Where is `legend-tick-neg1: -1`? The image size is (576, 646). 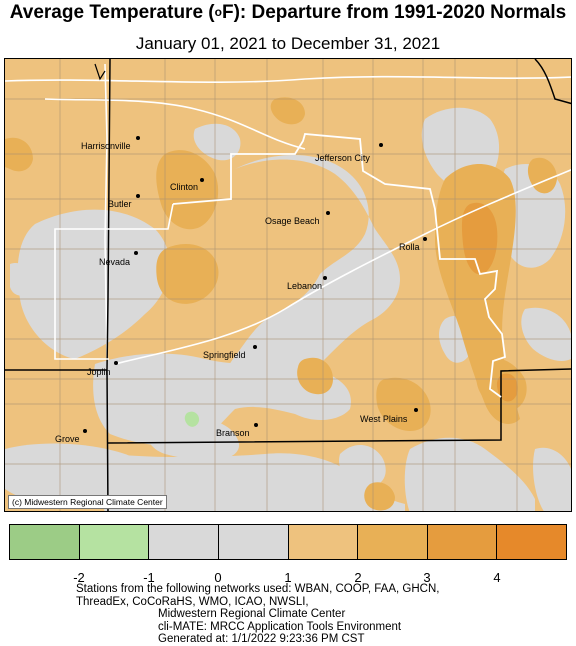 legend-tick-neg1: -1 is located at coordinates (149, 577).